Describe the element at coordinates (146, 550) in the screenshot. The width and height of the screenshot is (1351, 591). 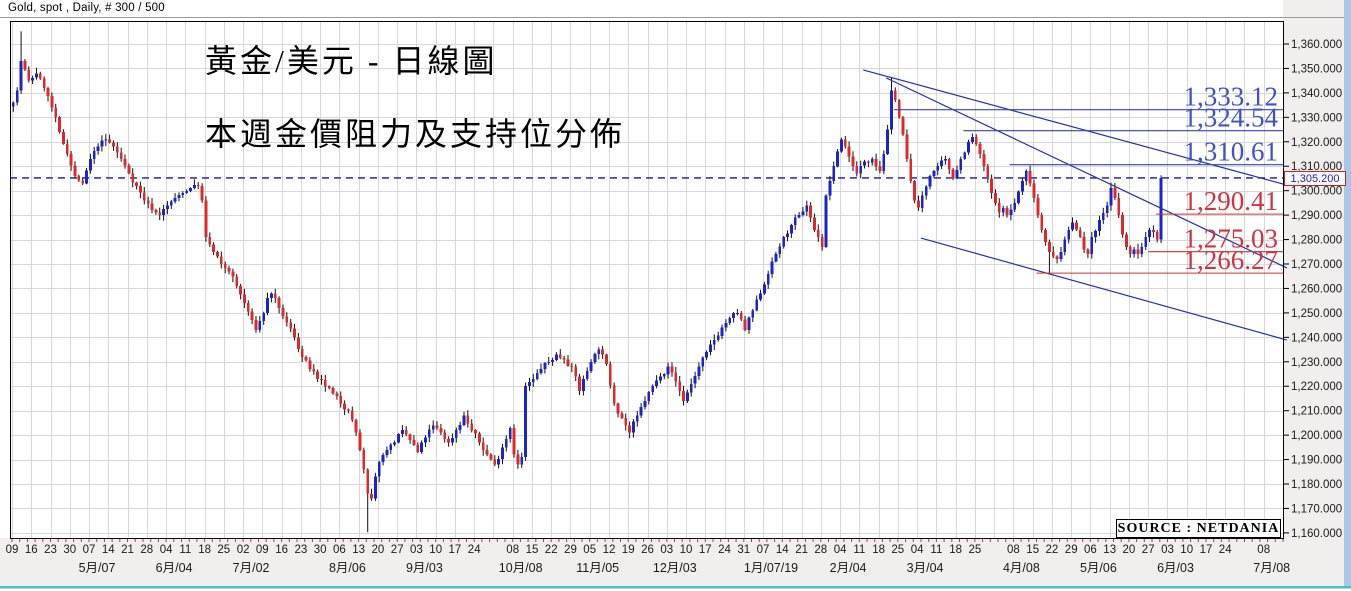
I see `svg-text: 28` at that location.